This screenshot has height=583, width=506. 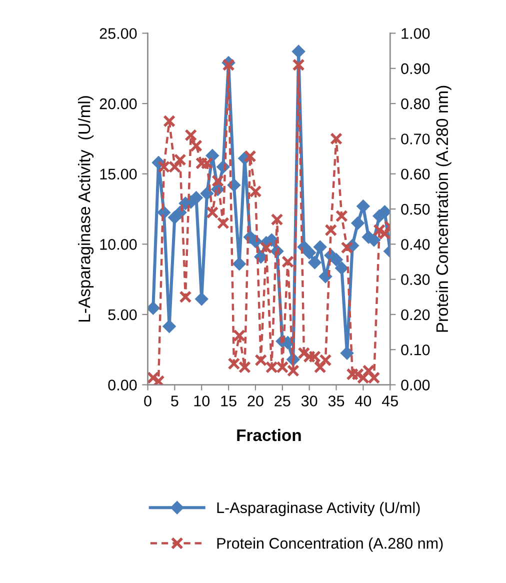 I want to click on y2-tick-label: 0.90, so click(x=415, y=68).